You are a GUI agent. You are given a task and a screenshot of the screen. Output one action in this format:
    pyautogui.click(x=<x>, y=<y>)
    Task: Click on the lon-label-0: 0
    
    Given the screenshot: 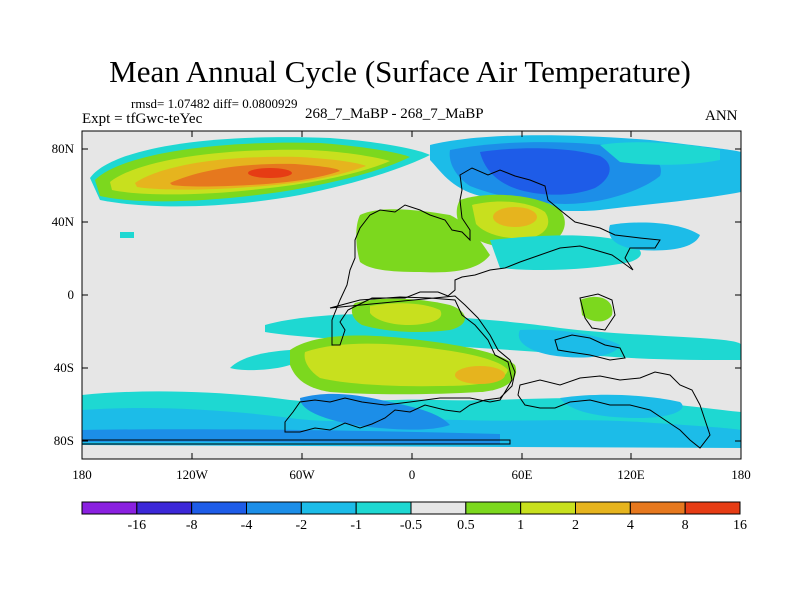 What is the action you would take?
    pyautogui.click(x=412, y=474)
    